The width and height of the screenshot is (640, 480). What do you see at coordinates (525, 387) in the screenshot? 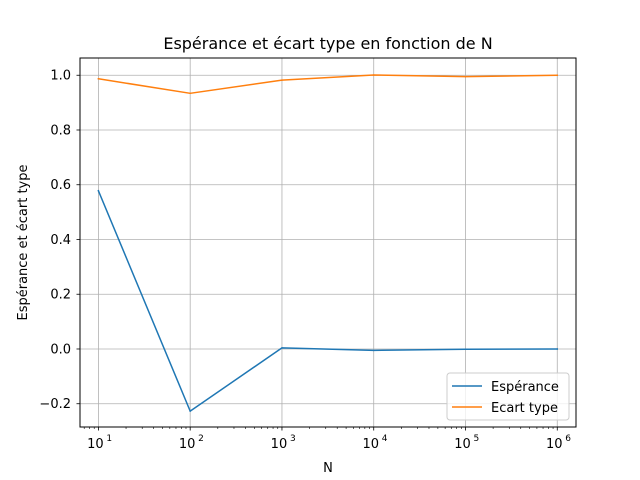
I see `legend-label-esperance: Espérance` at bounding box center [525, 387].